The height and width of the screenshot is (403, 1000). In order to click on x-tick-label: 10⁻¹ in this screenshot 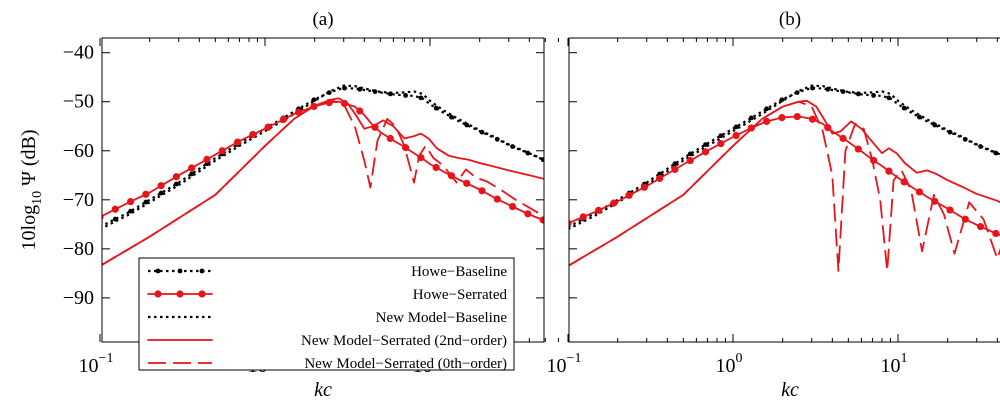, I will do `click(564, 364)`.